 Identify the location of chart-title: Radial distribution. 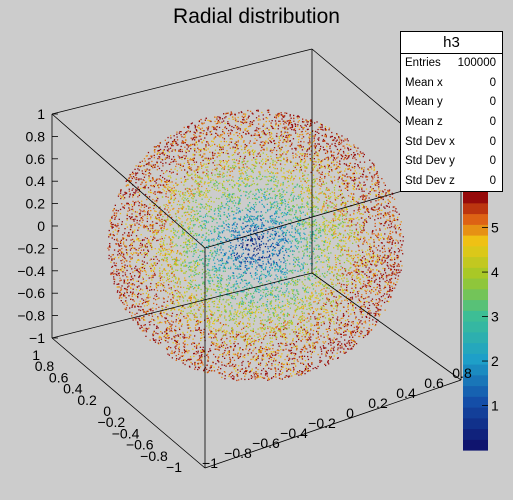
(256, 16).